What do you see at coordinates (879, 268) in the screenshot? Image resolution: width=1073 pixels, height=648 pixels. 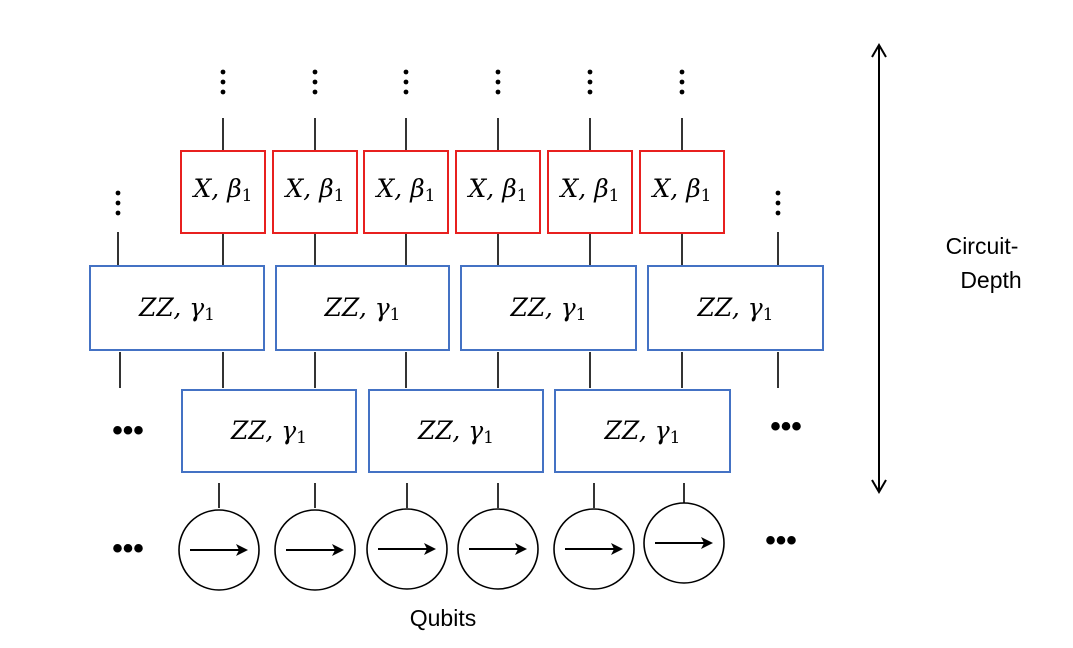 I see `double-headed-vertical-arrow-icon` at bounding box center [879, 268].